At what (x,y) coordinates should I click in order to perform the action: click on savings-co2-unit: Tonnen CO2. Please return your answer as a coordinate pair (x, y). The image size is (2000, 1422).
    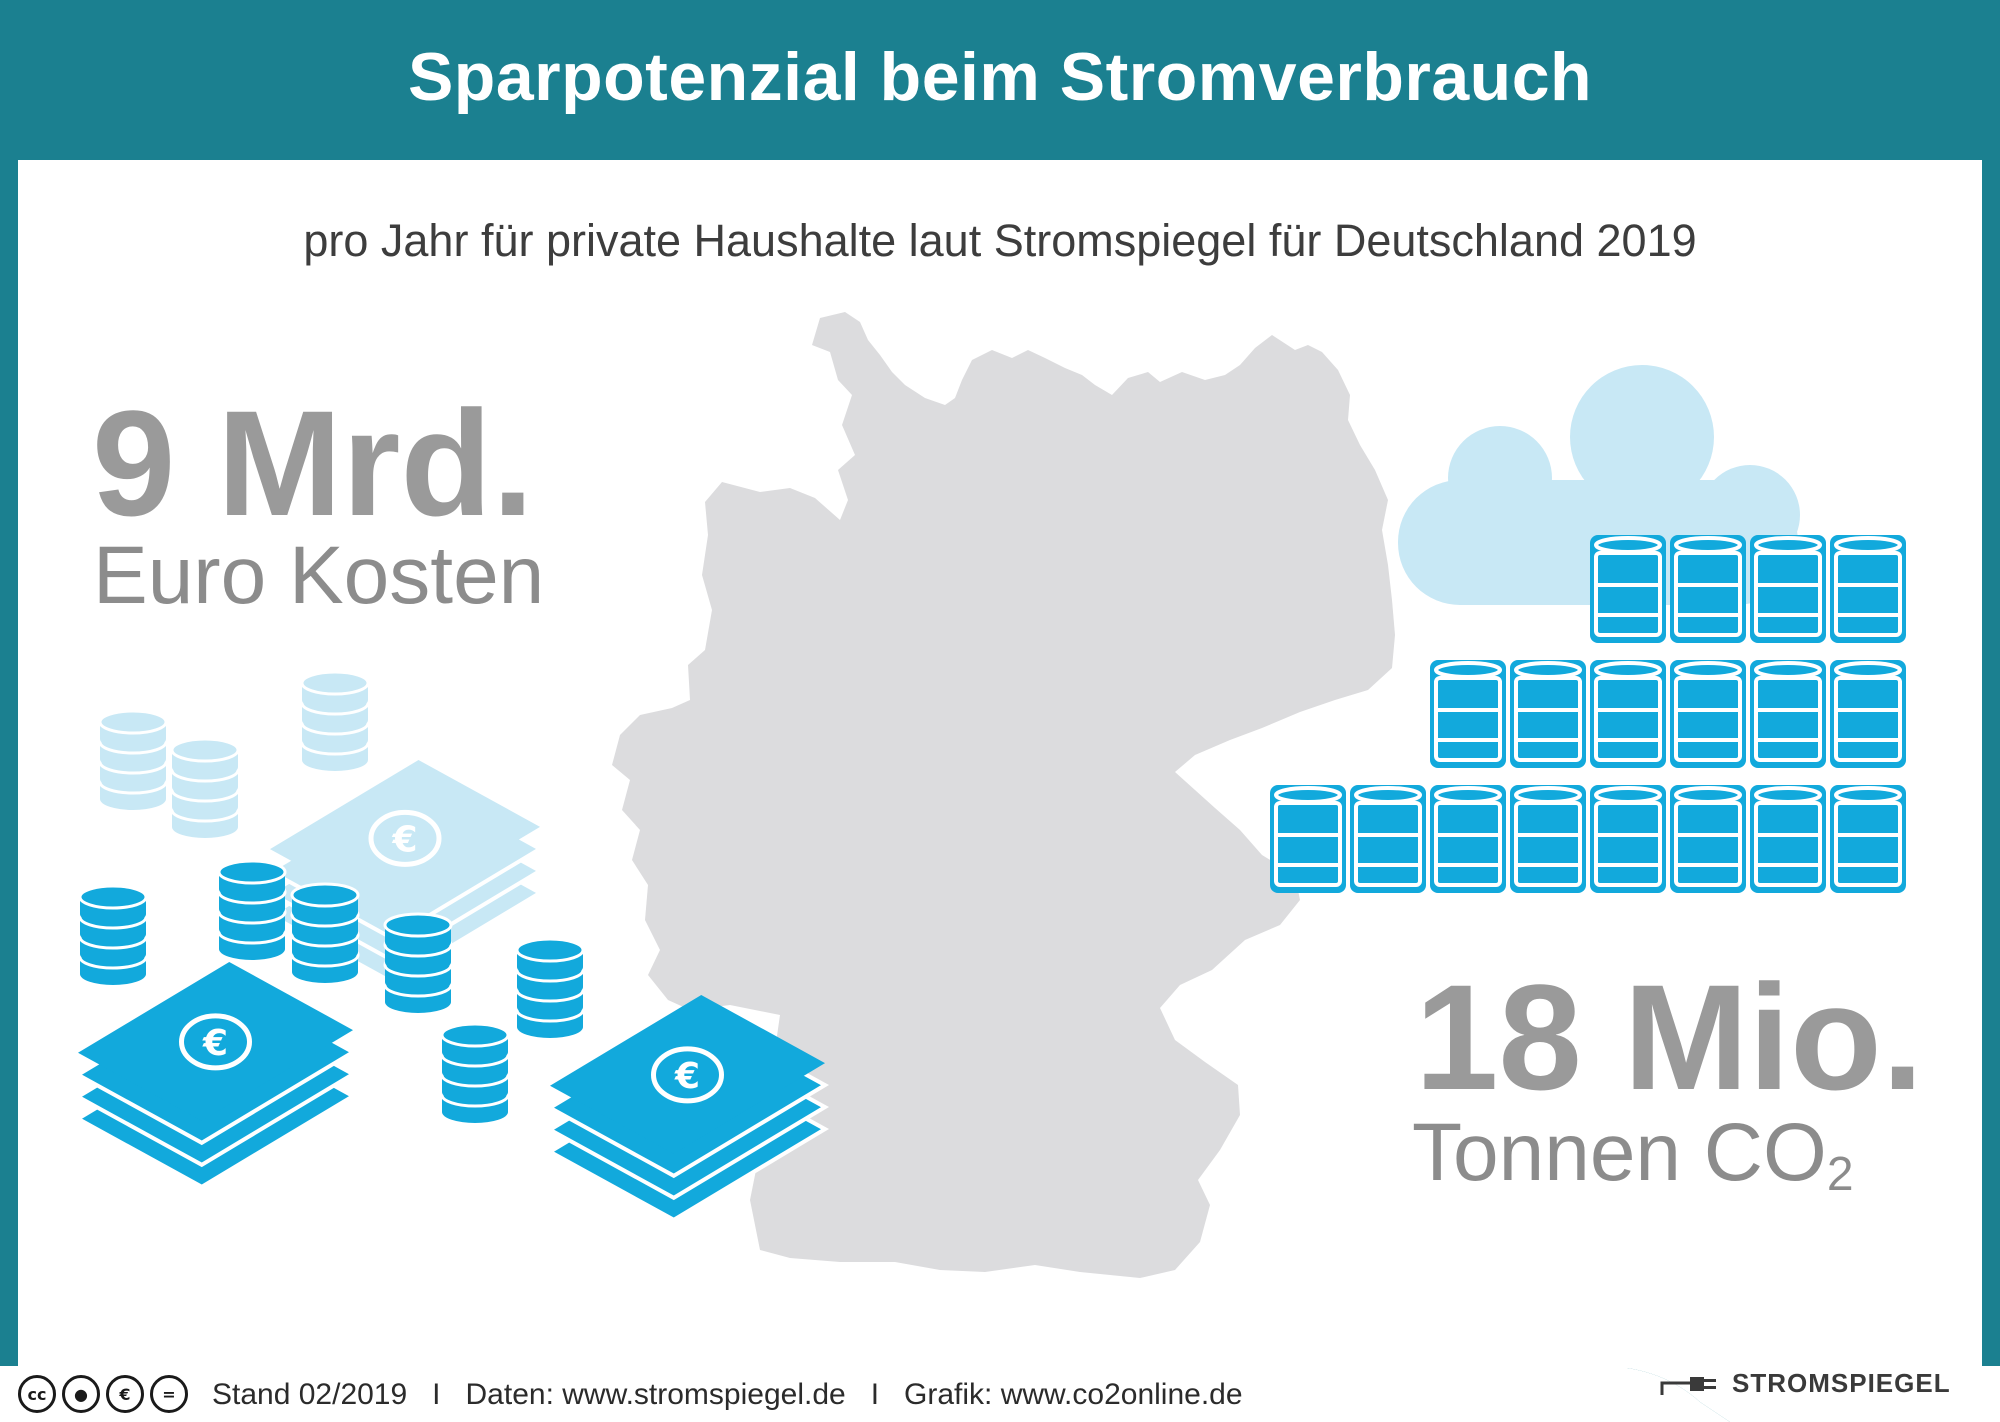
    Looking at the image, I should click on (1633, 1154).